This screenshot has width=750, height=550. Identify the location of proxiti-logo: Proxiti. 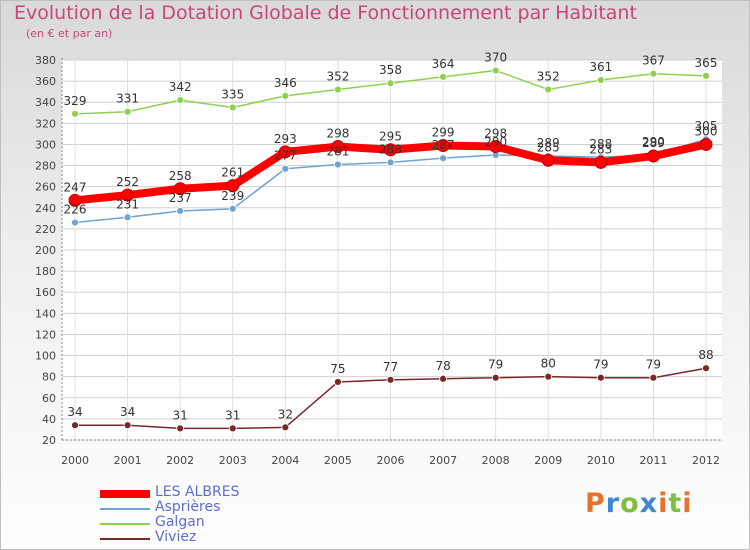
(639, 503).